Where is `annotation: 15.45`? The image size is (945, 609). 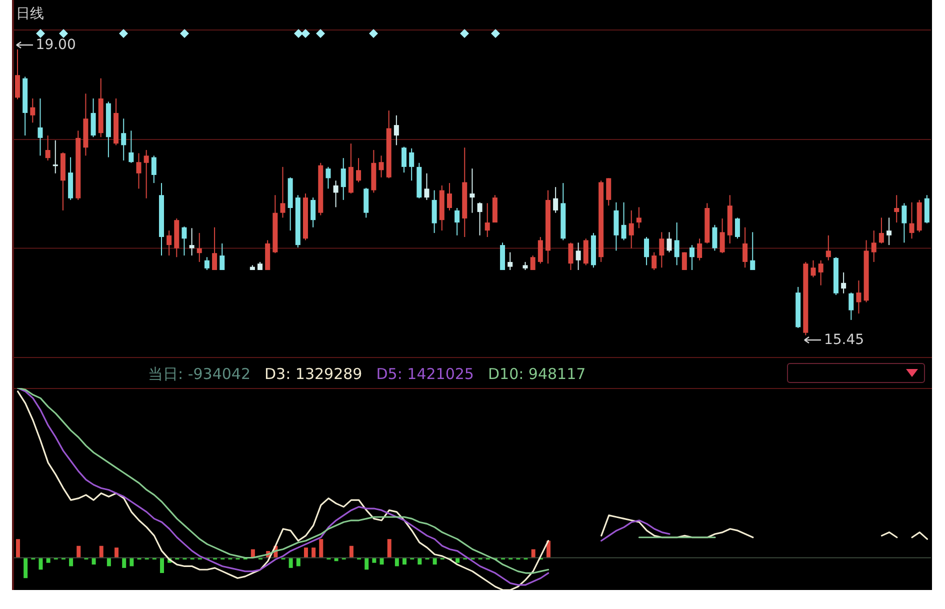 annotation: 15.45 is located at coordinates (844, 340).